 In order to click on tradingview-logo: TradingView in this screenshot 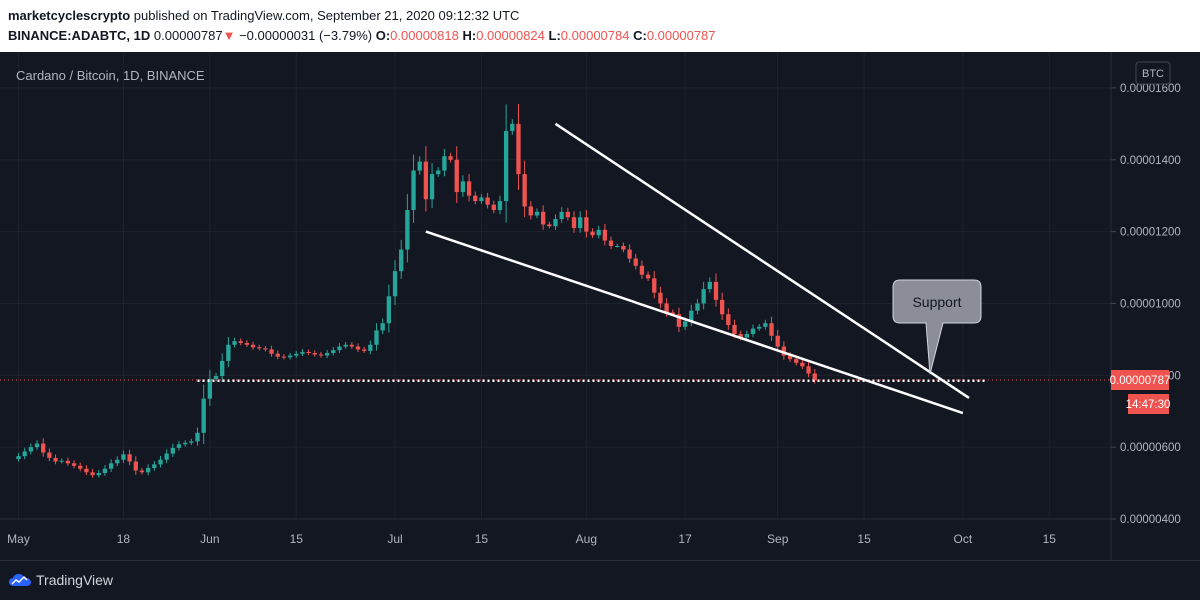, I will do `click(60, 580)`.